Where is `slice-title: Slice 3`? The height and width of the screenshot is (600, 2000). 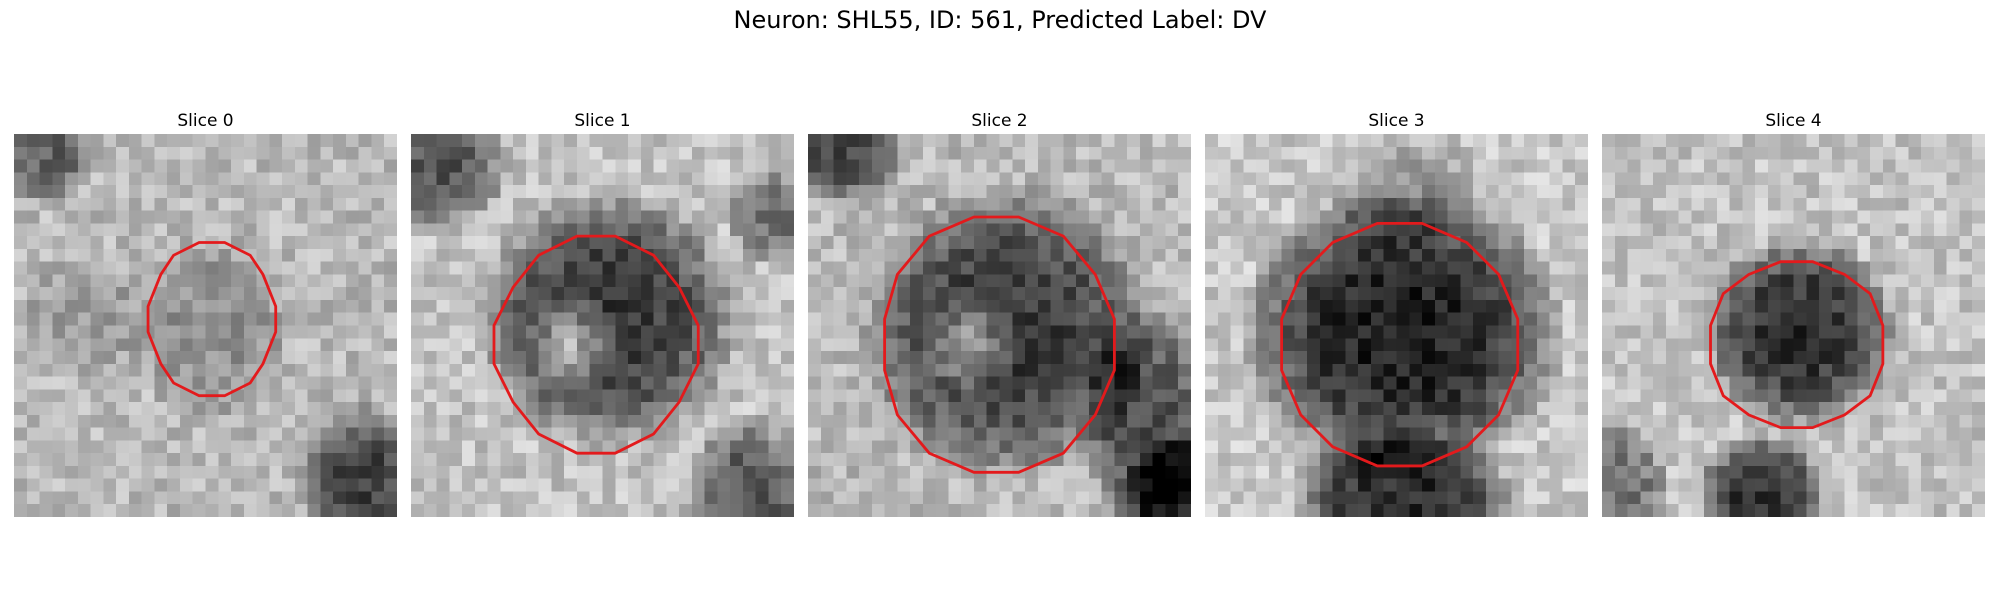 slice-title: Slice 3 is located at coordinates (1396, 121).